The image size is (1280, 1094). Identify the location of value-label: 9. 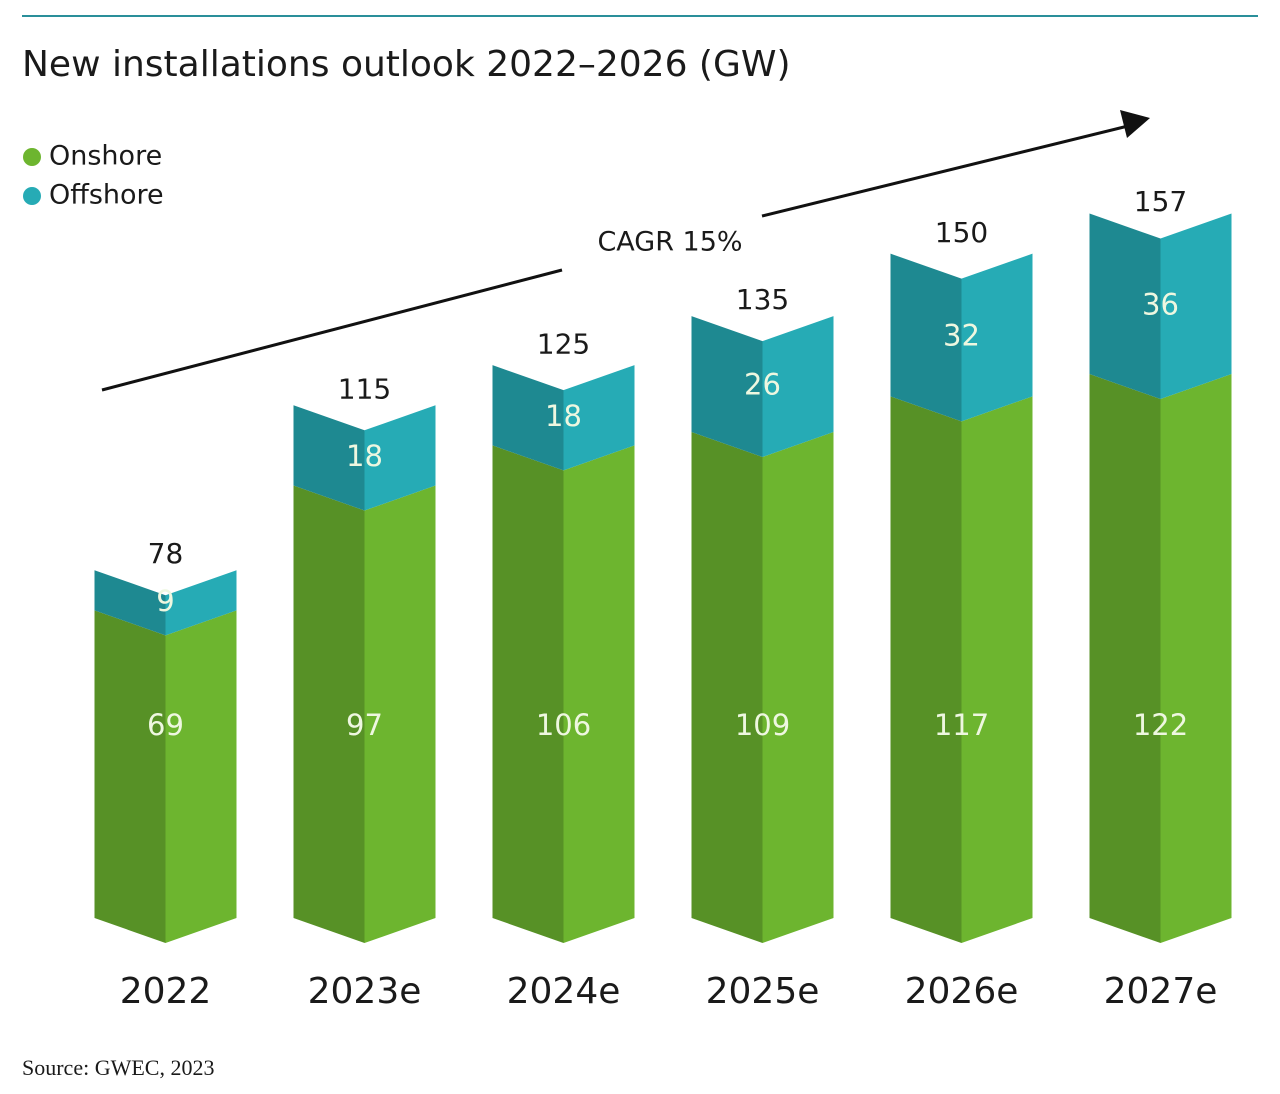
(165, 601).